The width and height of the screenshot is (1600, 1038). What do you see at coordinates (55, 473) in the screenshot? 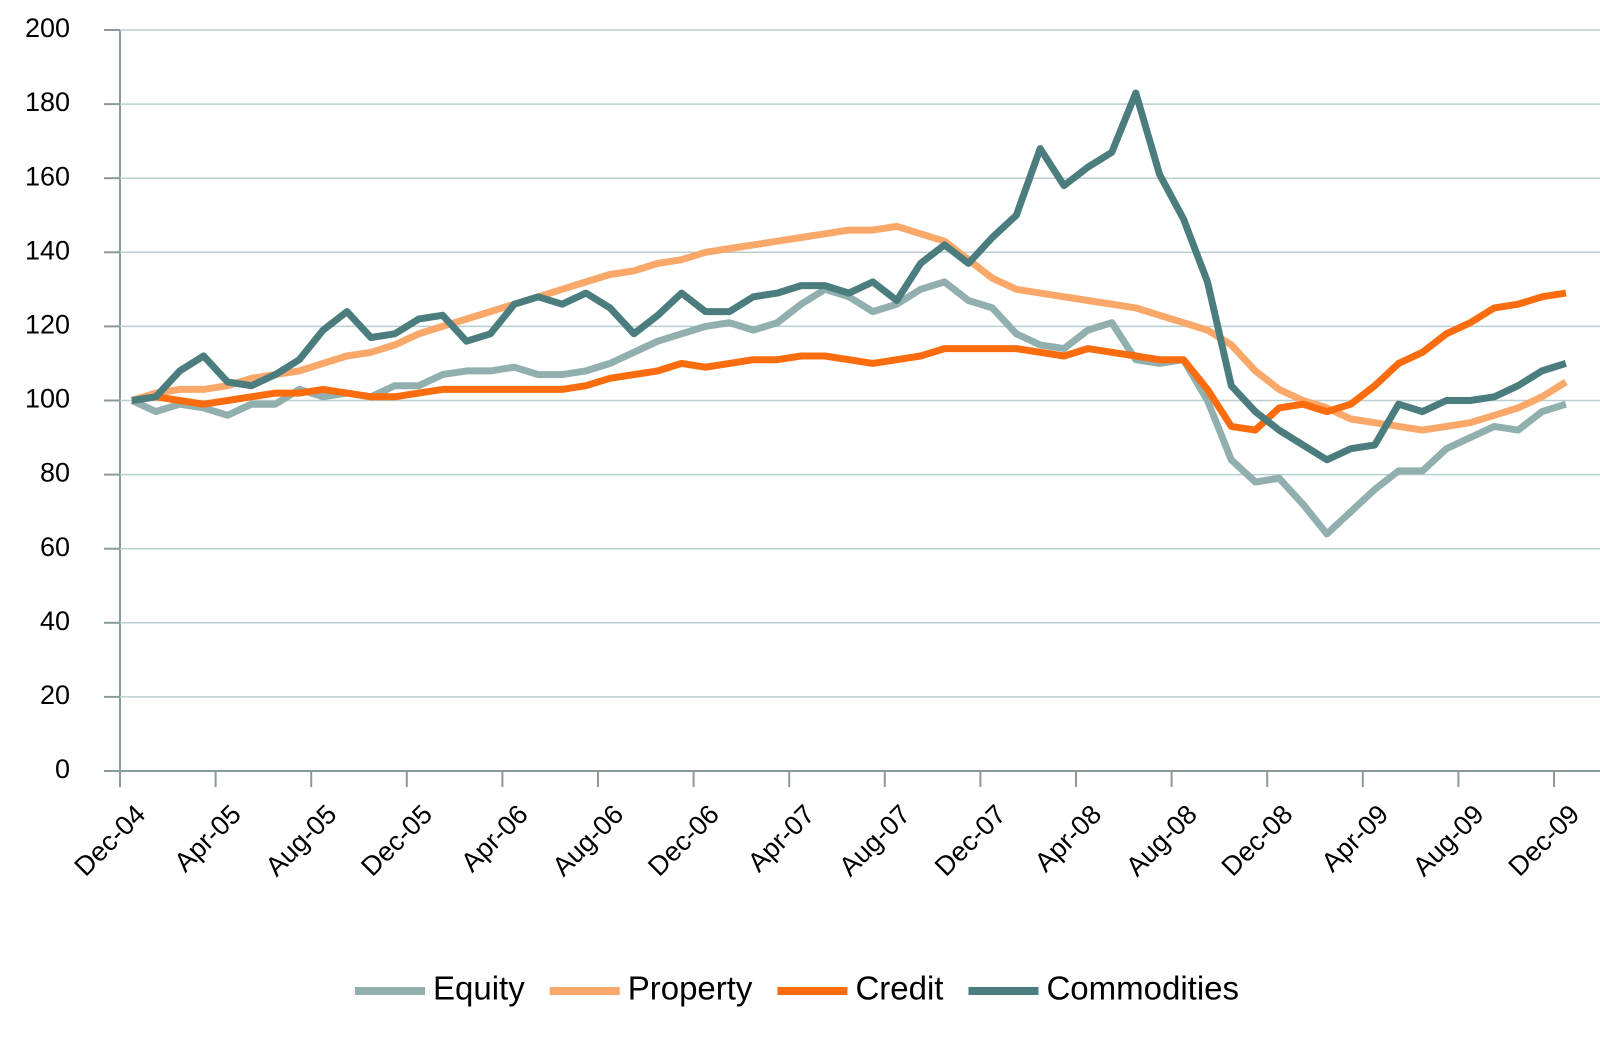
I see `y-tick-label: 80` at bounding box center [55, 473].